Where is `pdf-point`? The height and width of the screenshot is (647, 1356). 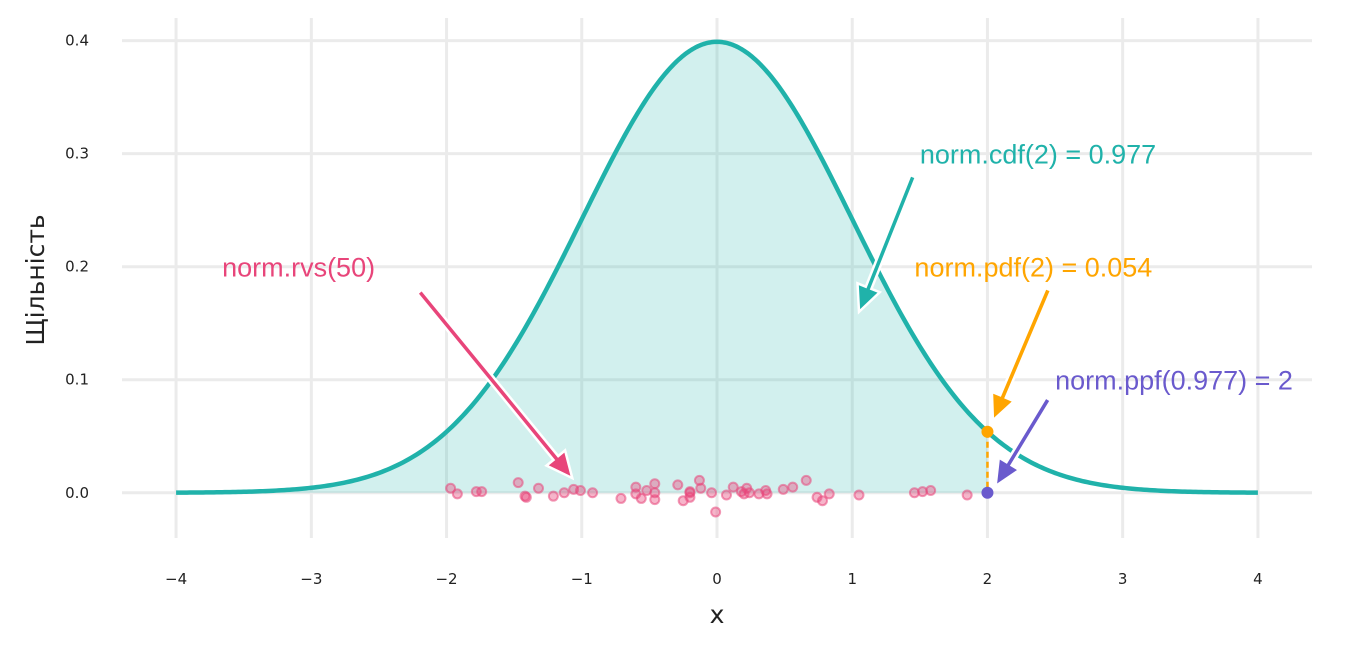
pdf-point is located at coordinates (987, 431).